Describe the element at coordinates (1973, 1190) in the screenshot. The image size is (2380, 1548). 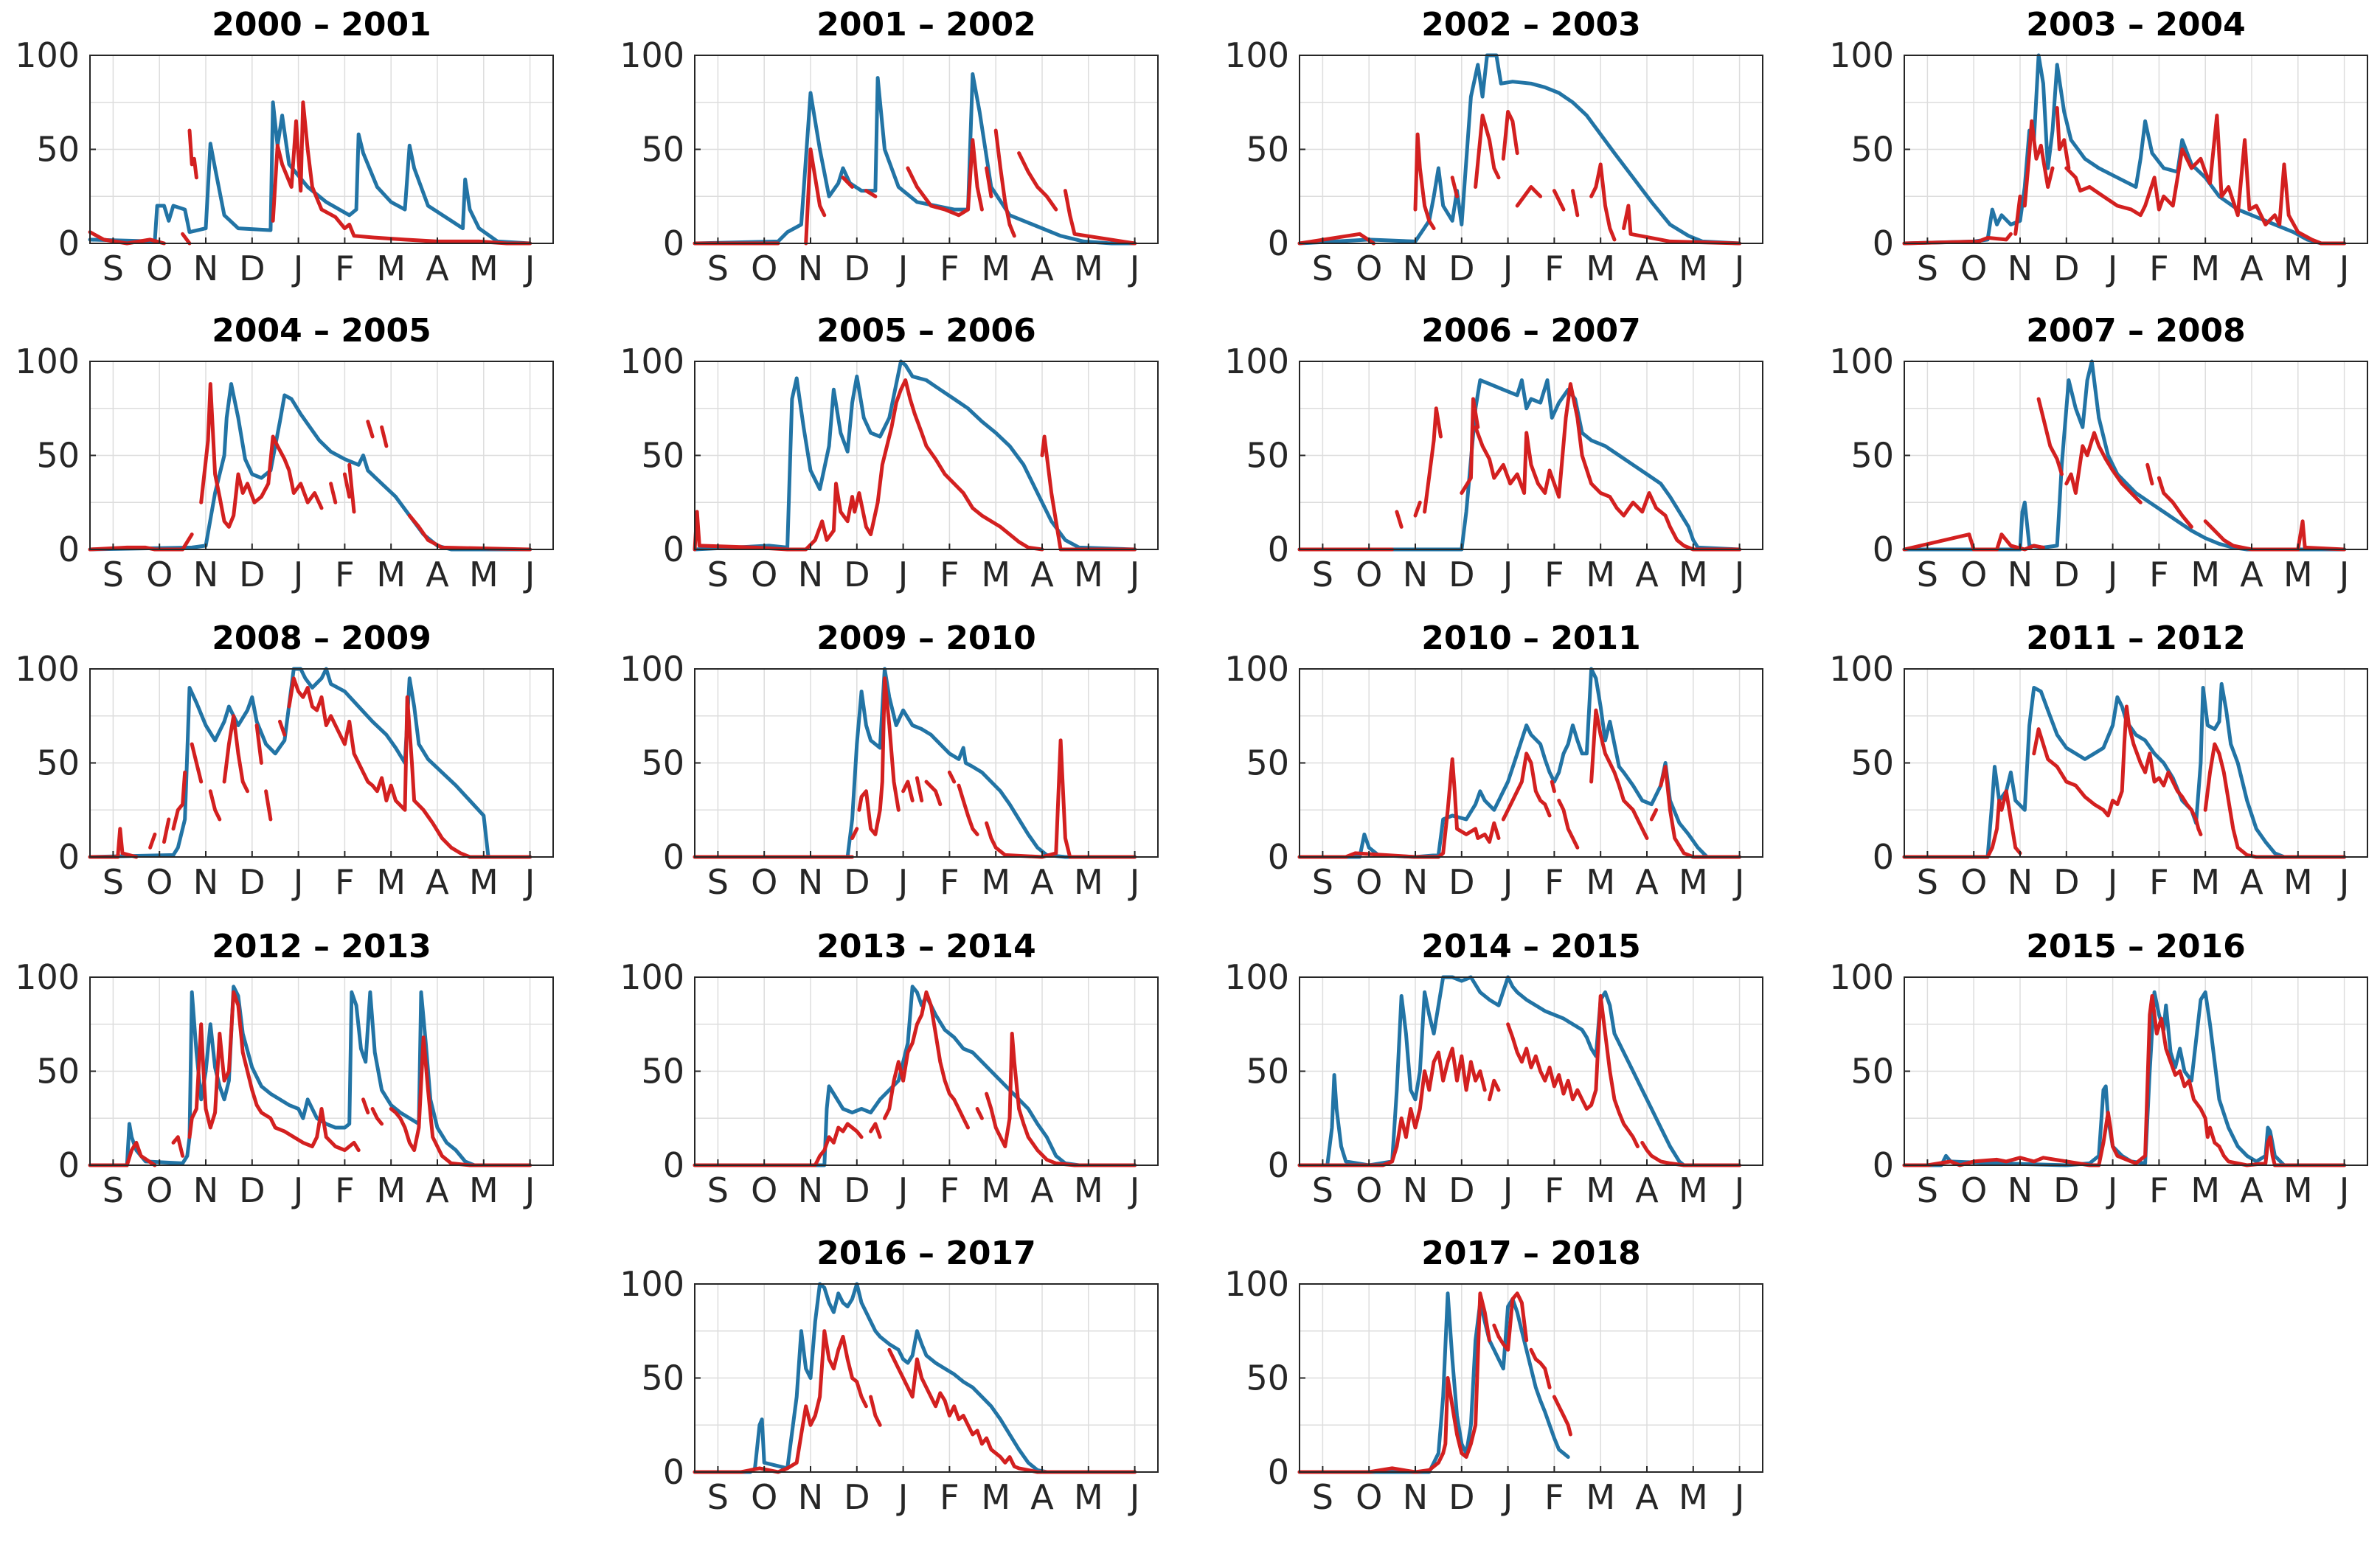
I see `x-tick-label: O` at that location.